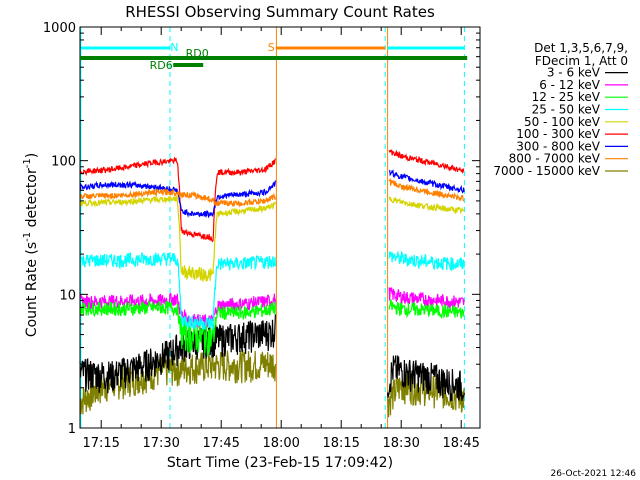 The image size is (640, 480). What do you see at coordinates (67, 295) in the screenshot?
I see `y-tick-label: 10` at bounding box center [67, 295].